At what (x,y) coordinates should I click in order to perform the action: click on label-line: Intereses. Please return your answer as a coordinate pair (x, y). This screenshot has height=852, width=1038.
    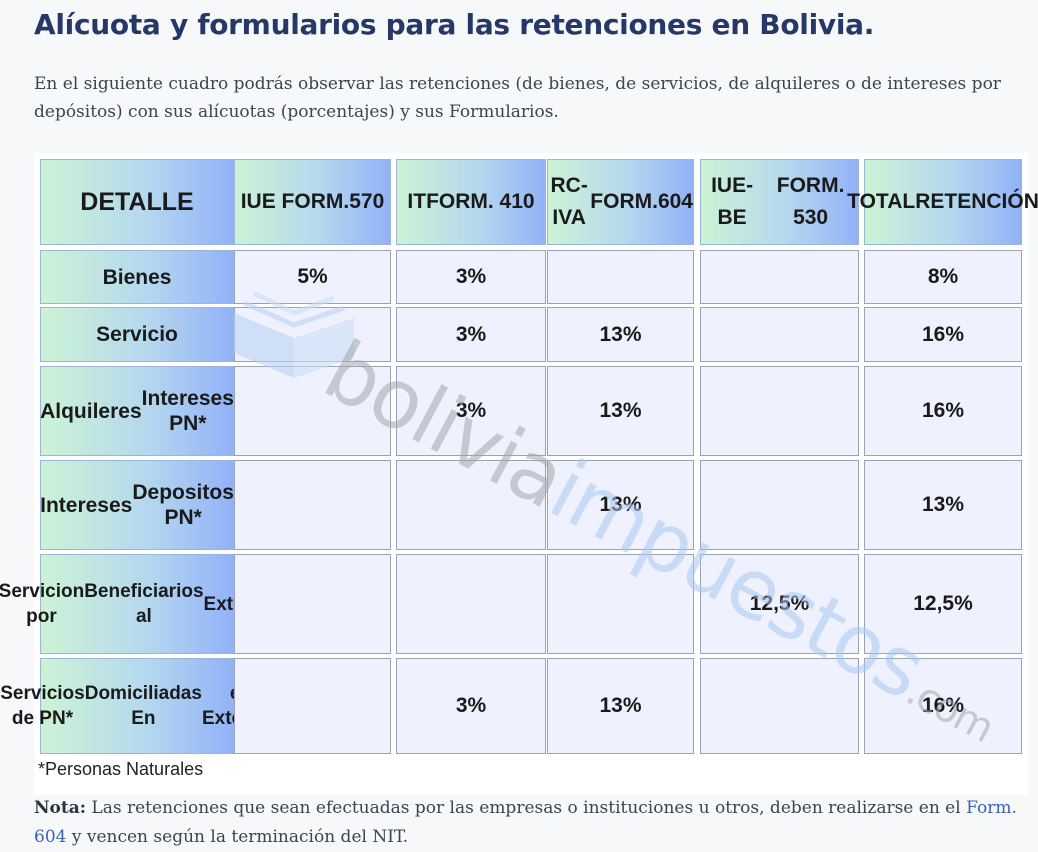
    Looking at the image, I should click on (86, 505).